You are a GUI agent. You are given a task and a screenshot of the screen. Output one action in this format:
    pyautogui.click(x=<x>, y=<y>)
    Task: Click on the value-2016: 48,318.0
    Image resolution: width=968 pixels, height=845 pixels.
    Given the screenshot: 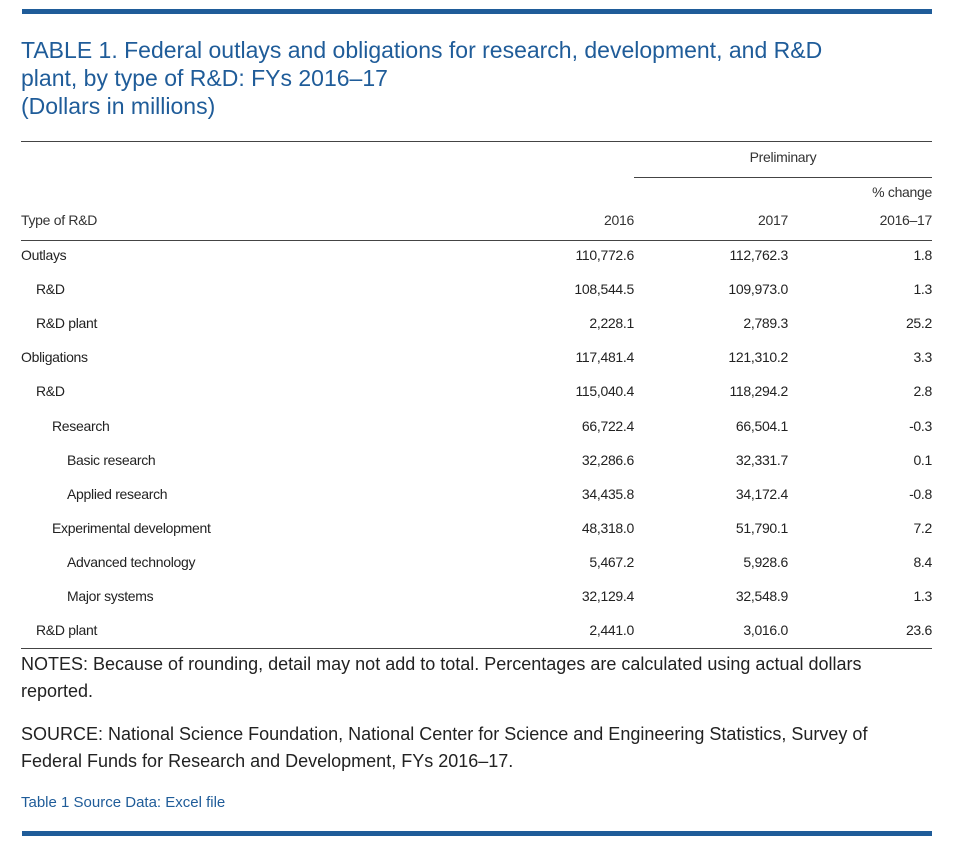 What is the action you would take?
    pyautogui.click(x=607, y=528)
    